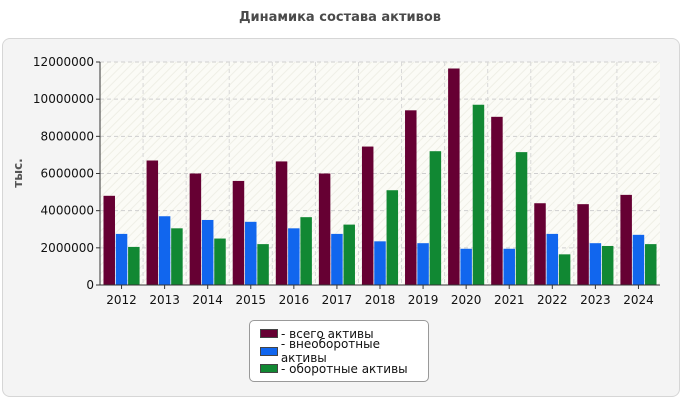 This screenshot has height=400, width=680. I want to click on bar-2023-s0, so click(583, 244).